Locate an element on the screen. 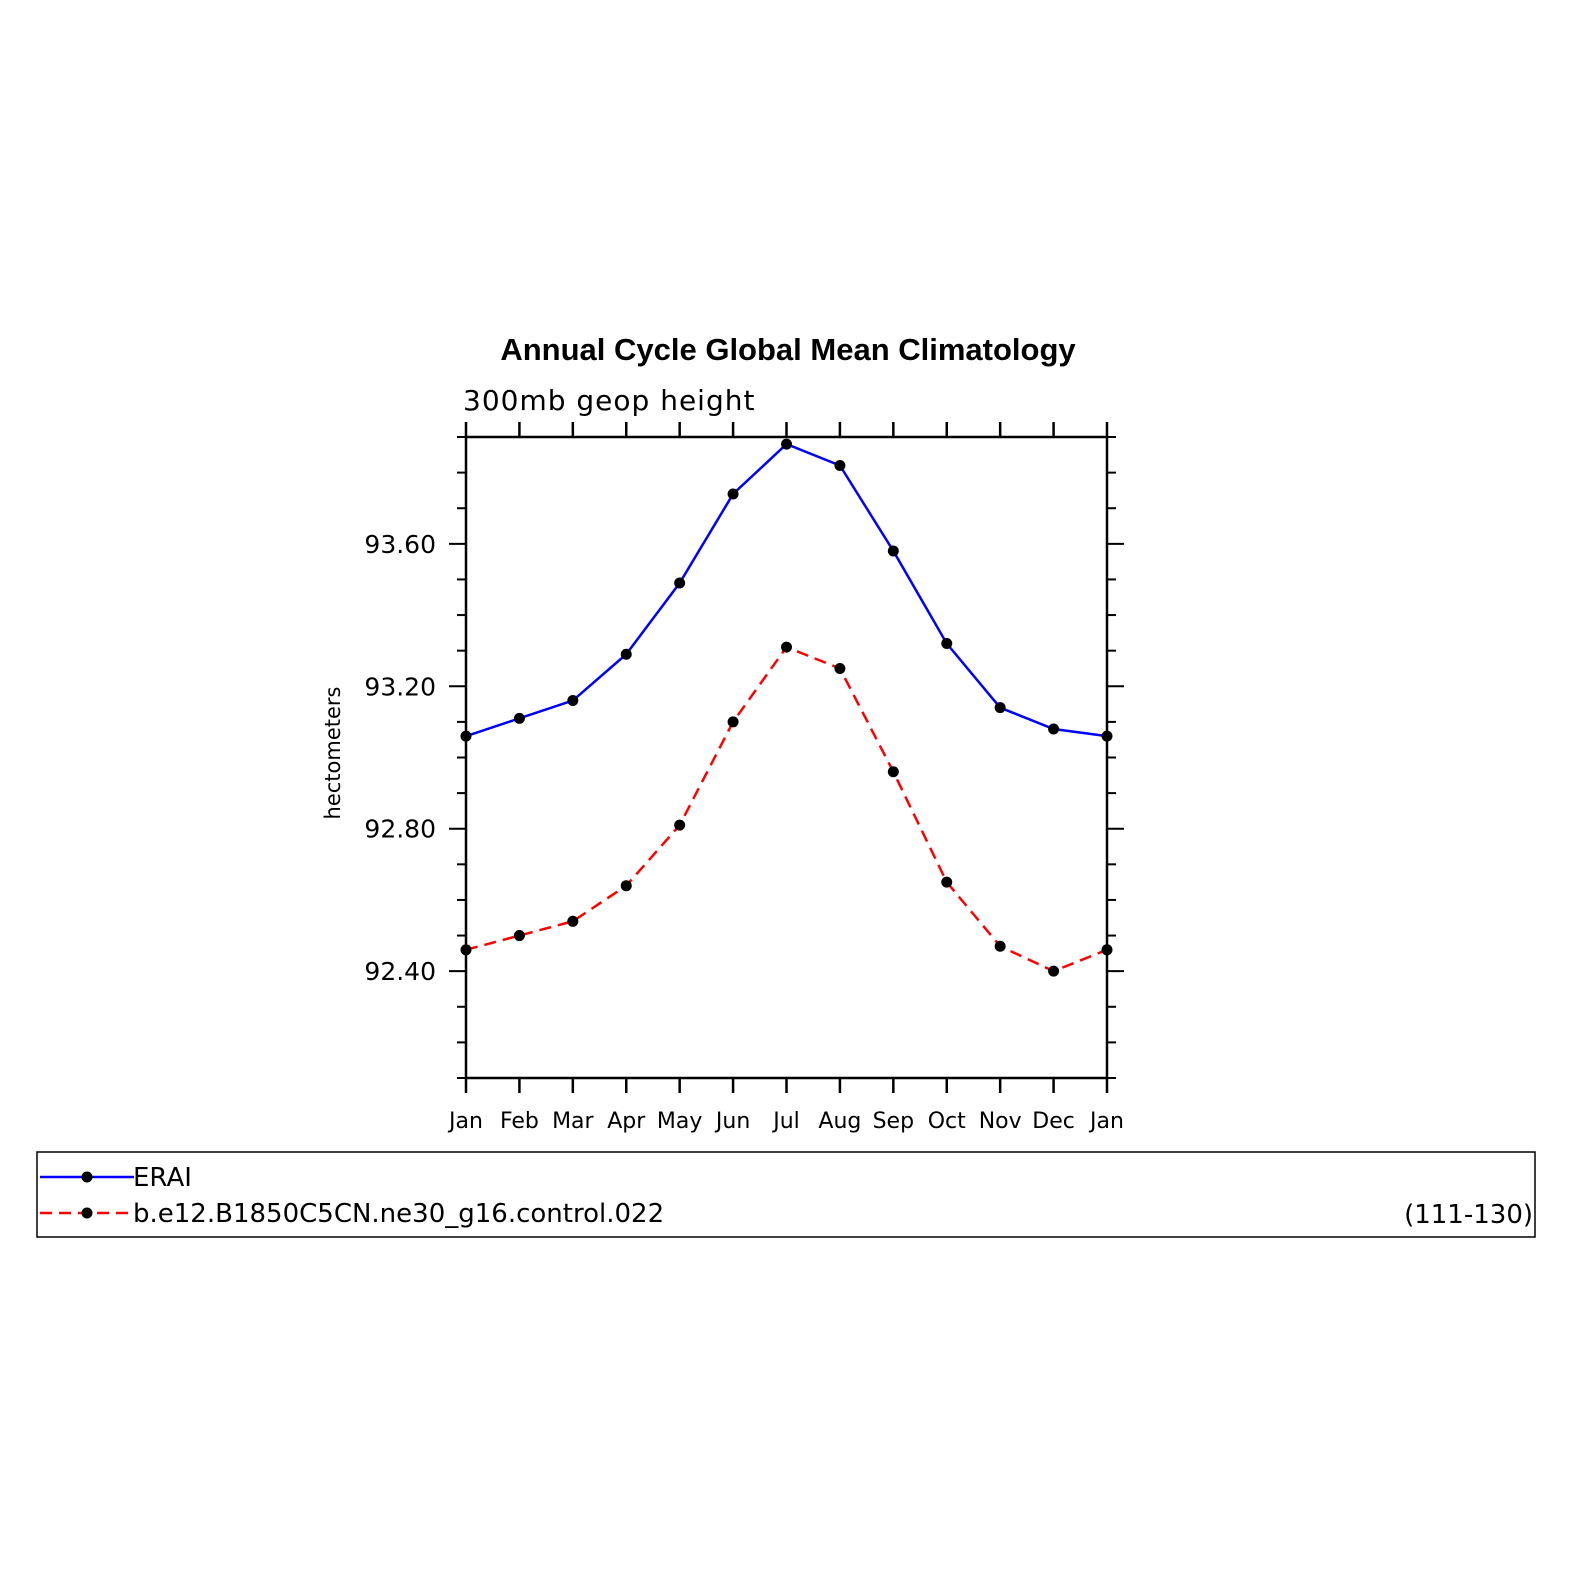  legend-box is located at coordinates (786, 1194).